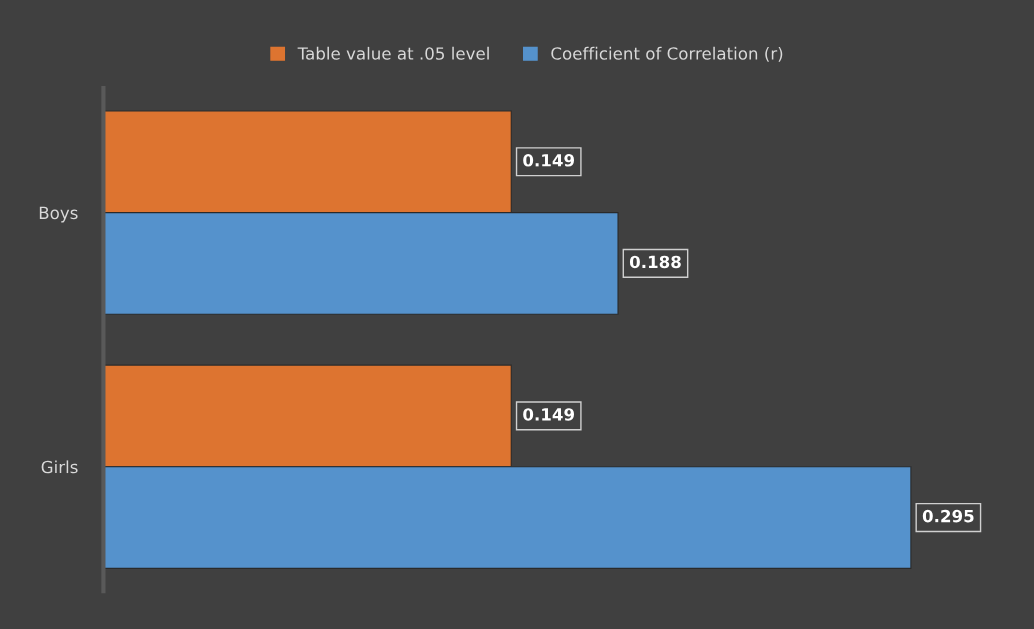  I want to click on legend-label: Coefficient of Correlation (r), so click(667, 54).